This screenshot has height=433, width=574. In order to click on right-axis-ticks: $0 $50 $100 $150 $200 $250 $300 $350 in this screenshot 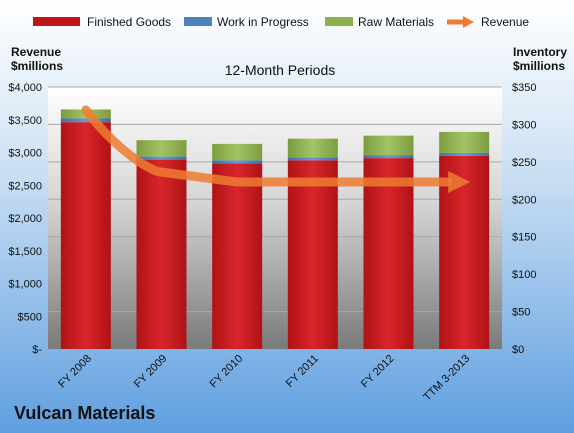, I will do `click(524, 219)`.